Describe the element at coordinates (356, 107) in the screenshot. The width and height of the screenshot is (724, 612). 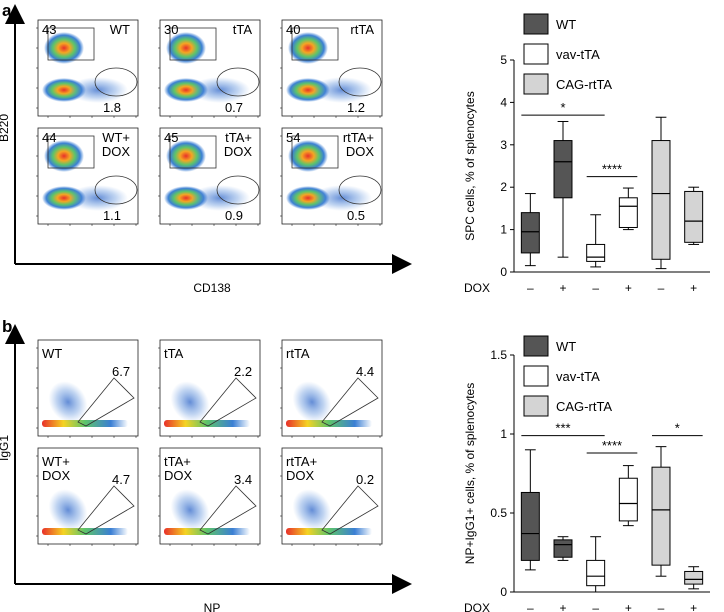
I see `flow-gate-bottom-value: 1.2` at that location.